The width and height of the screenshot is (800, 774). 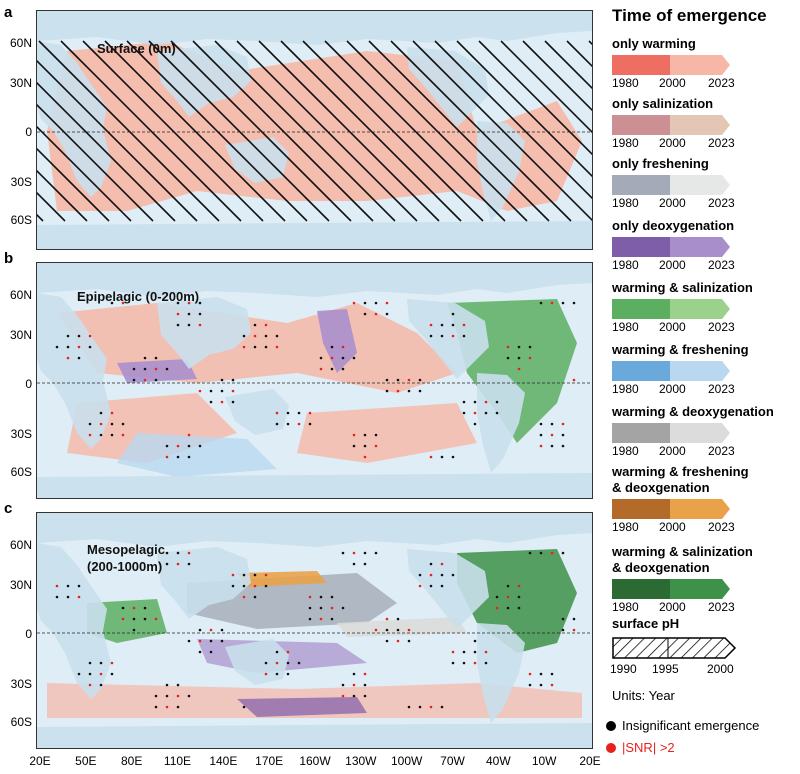 What do you see at coordinates (691, 725) in the screenshot?
I see `marker-insignificant-label: Insignificant emergence` at bounding box center [691, 725].